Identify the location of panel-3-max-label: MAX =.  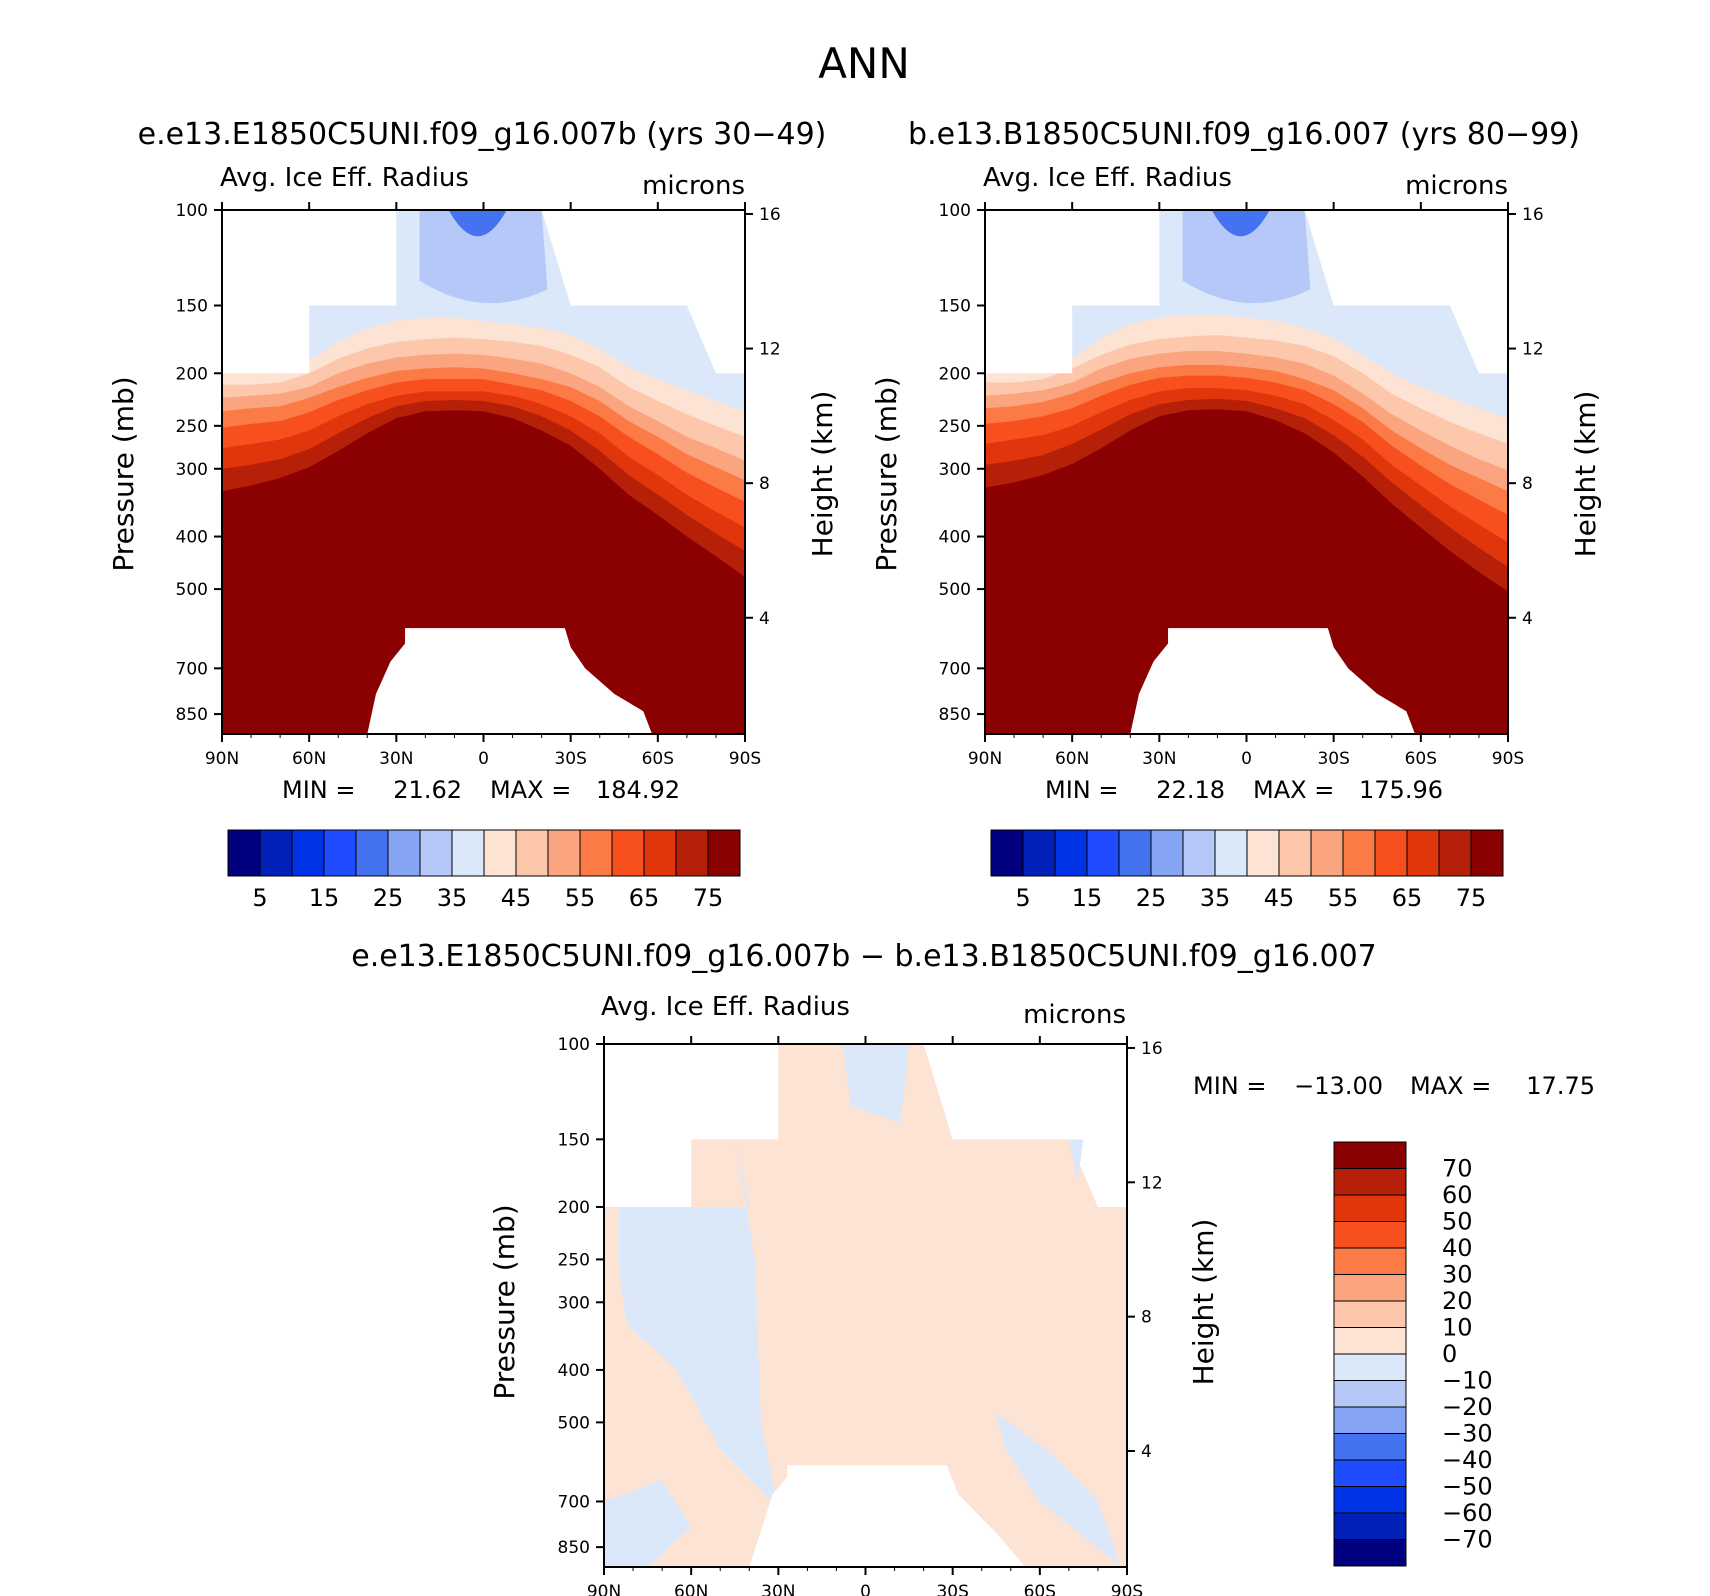
(1450, 1086).